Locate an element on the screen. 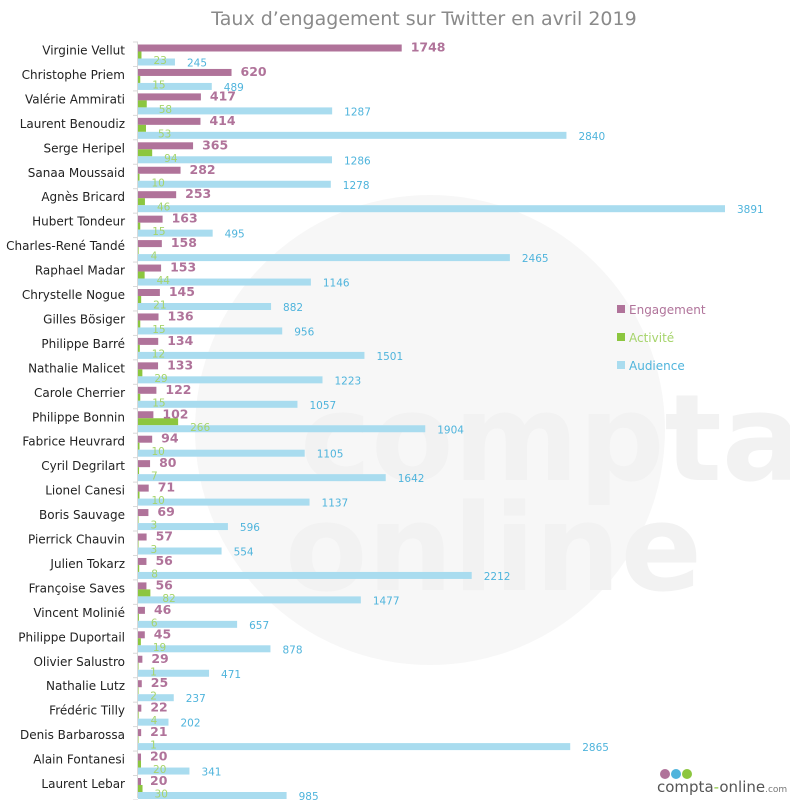 Image resolution: width=790 pixels, height=800 pixels. label-audience: 1642 is located at coordinates (411, 479).